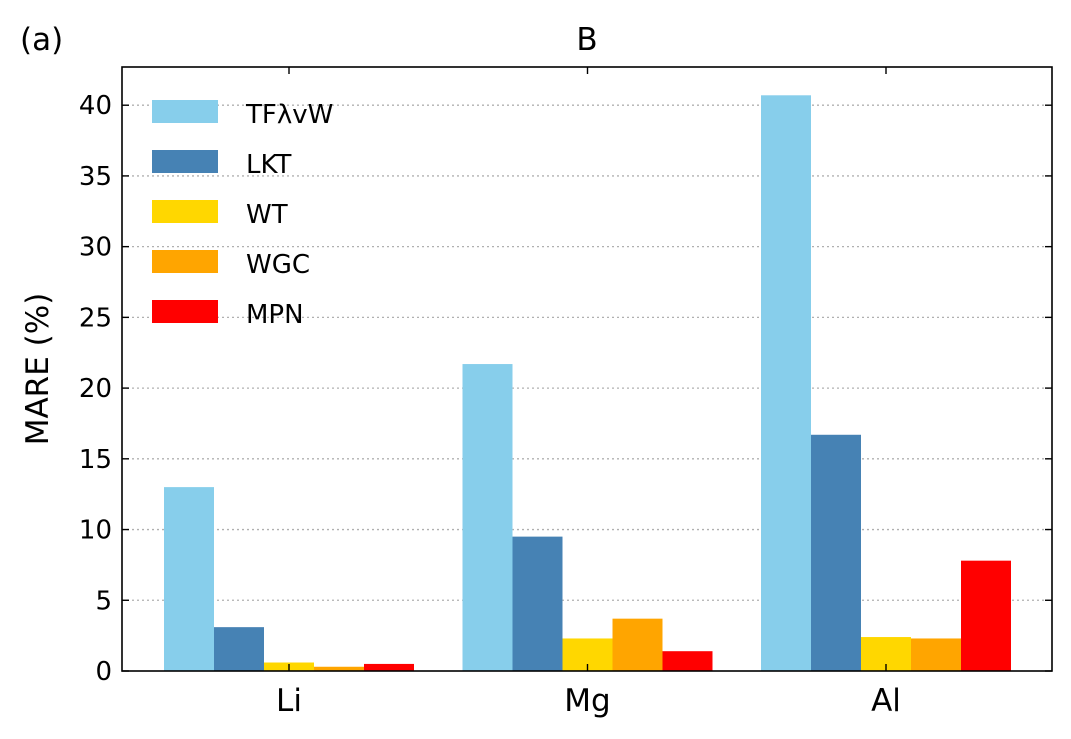 The width and height of the screenshot is (1071, 739). What do you see at coordinates (269, 165) in the screenshot?
I see `legend-label: LKT` at bounding box center [269, 165].